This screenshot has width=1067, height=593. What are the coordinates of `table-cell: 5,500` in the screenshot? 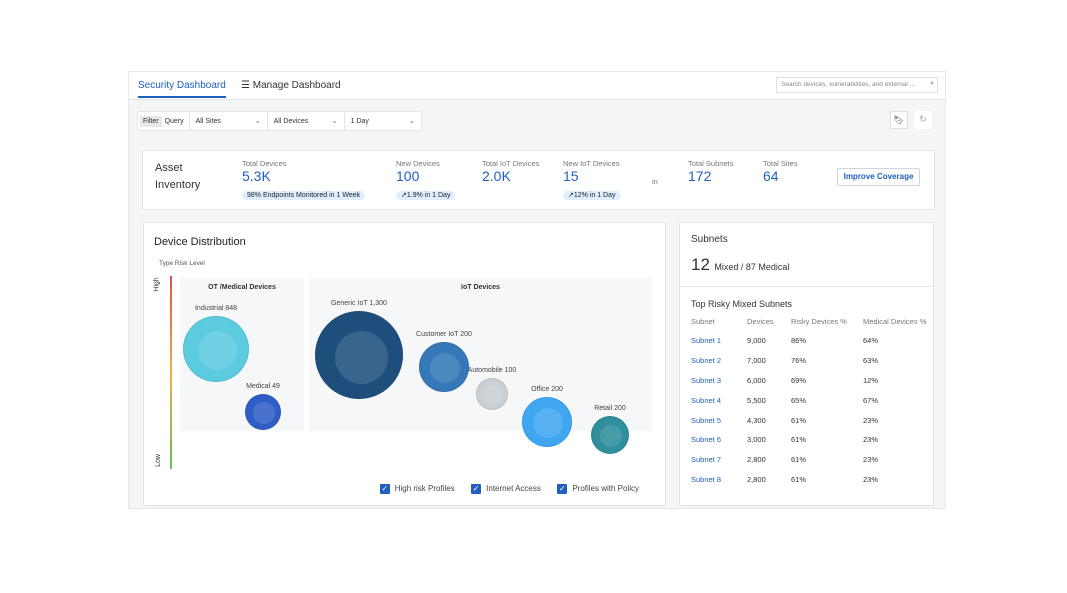 It's located at (756, 400).